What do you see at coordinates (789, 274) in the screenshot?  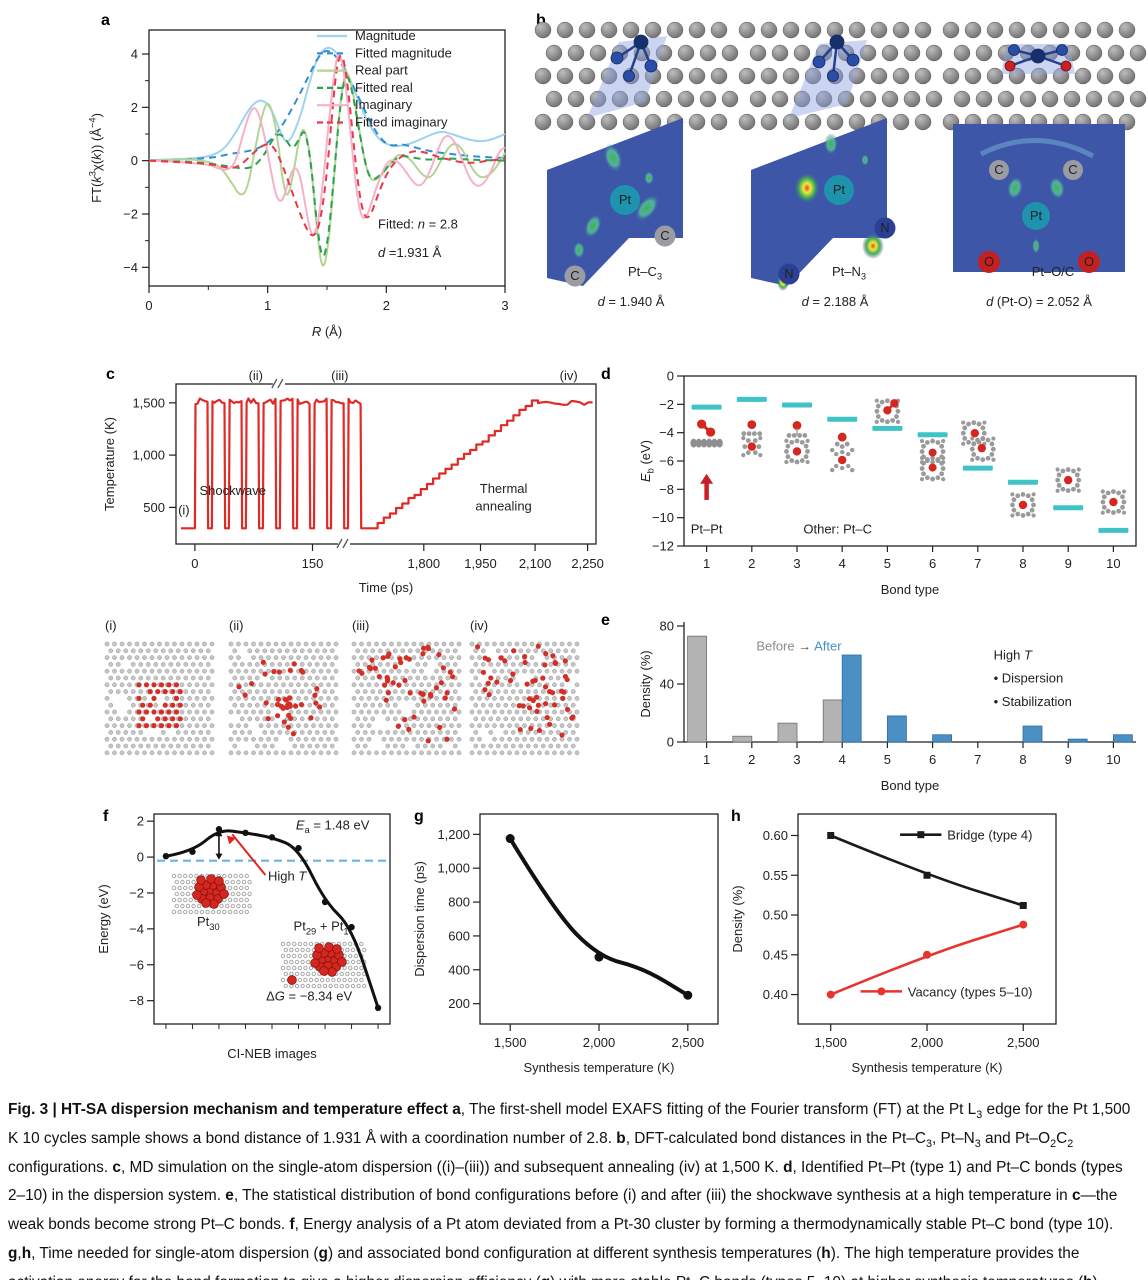 I see `b-atom-N` at bounding box center [789, 274].